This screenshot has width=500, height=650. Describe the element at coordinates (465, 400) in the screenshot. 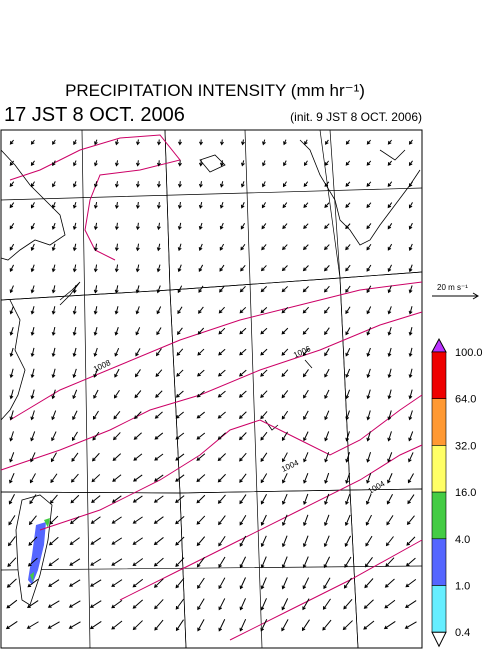

I see `colorbar-label: 64.0` at that location.